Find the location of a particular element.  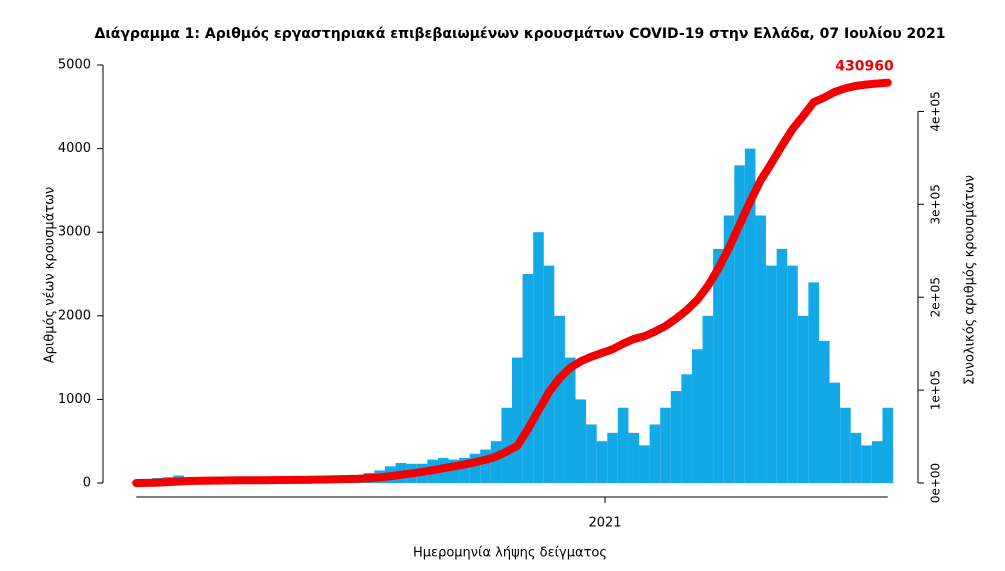

x-tick-label: 2021 is located at coordinates (604, 523).